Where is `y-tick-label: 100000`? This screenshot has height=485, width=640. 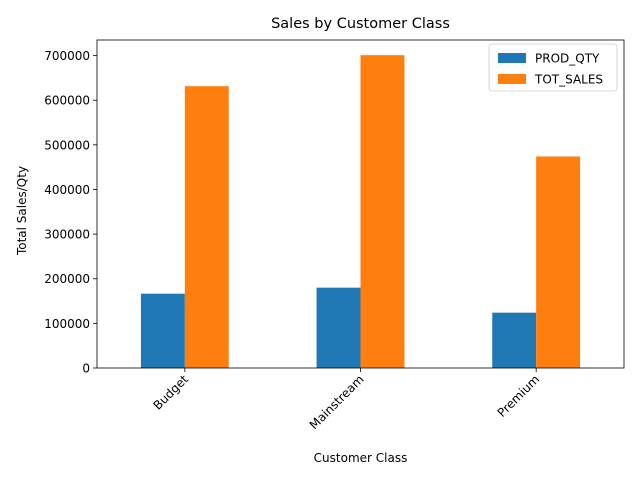 y-tick-label: 100000 is located at coordinates (67, 324).